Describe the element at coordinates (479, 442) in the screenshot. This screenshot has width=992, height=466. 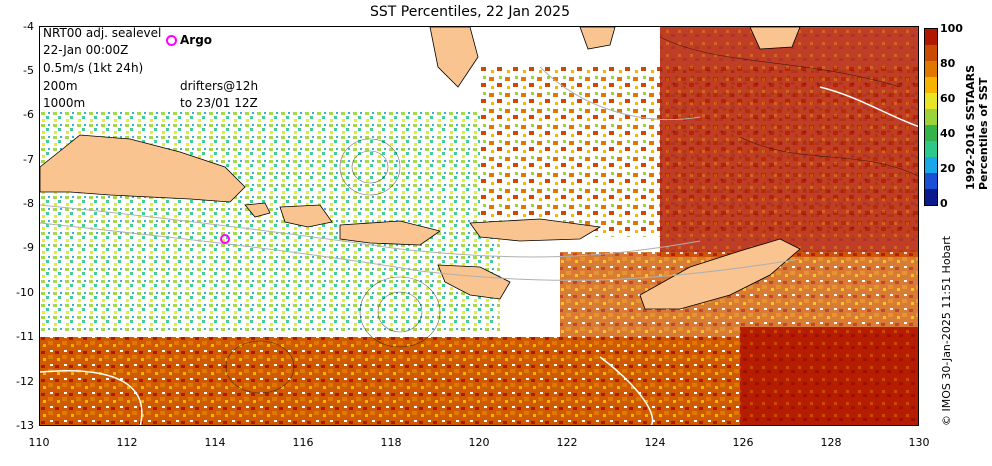
I see `x-tick-label: 120` at that location.